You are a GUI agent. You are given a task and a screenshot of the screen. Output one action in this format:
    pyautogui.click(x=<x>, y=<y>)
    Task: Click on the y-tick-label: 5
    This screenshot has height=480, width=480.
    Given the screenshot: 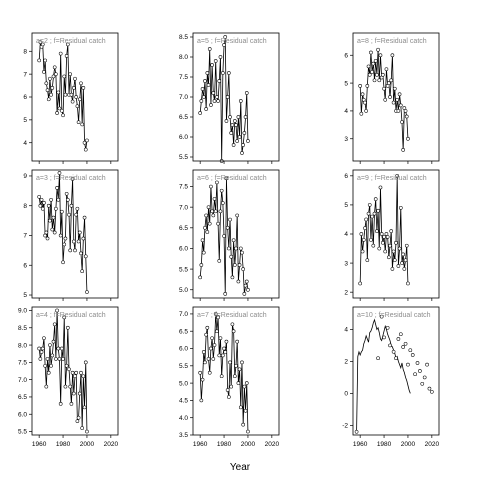 What is the action you would take?
    pyautogui.click(x=25, y=295)
    